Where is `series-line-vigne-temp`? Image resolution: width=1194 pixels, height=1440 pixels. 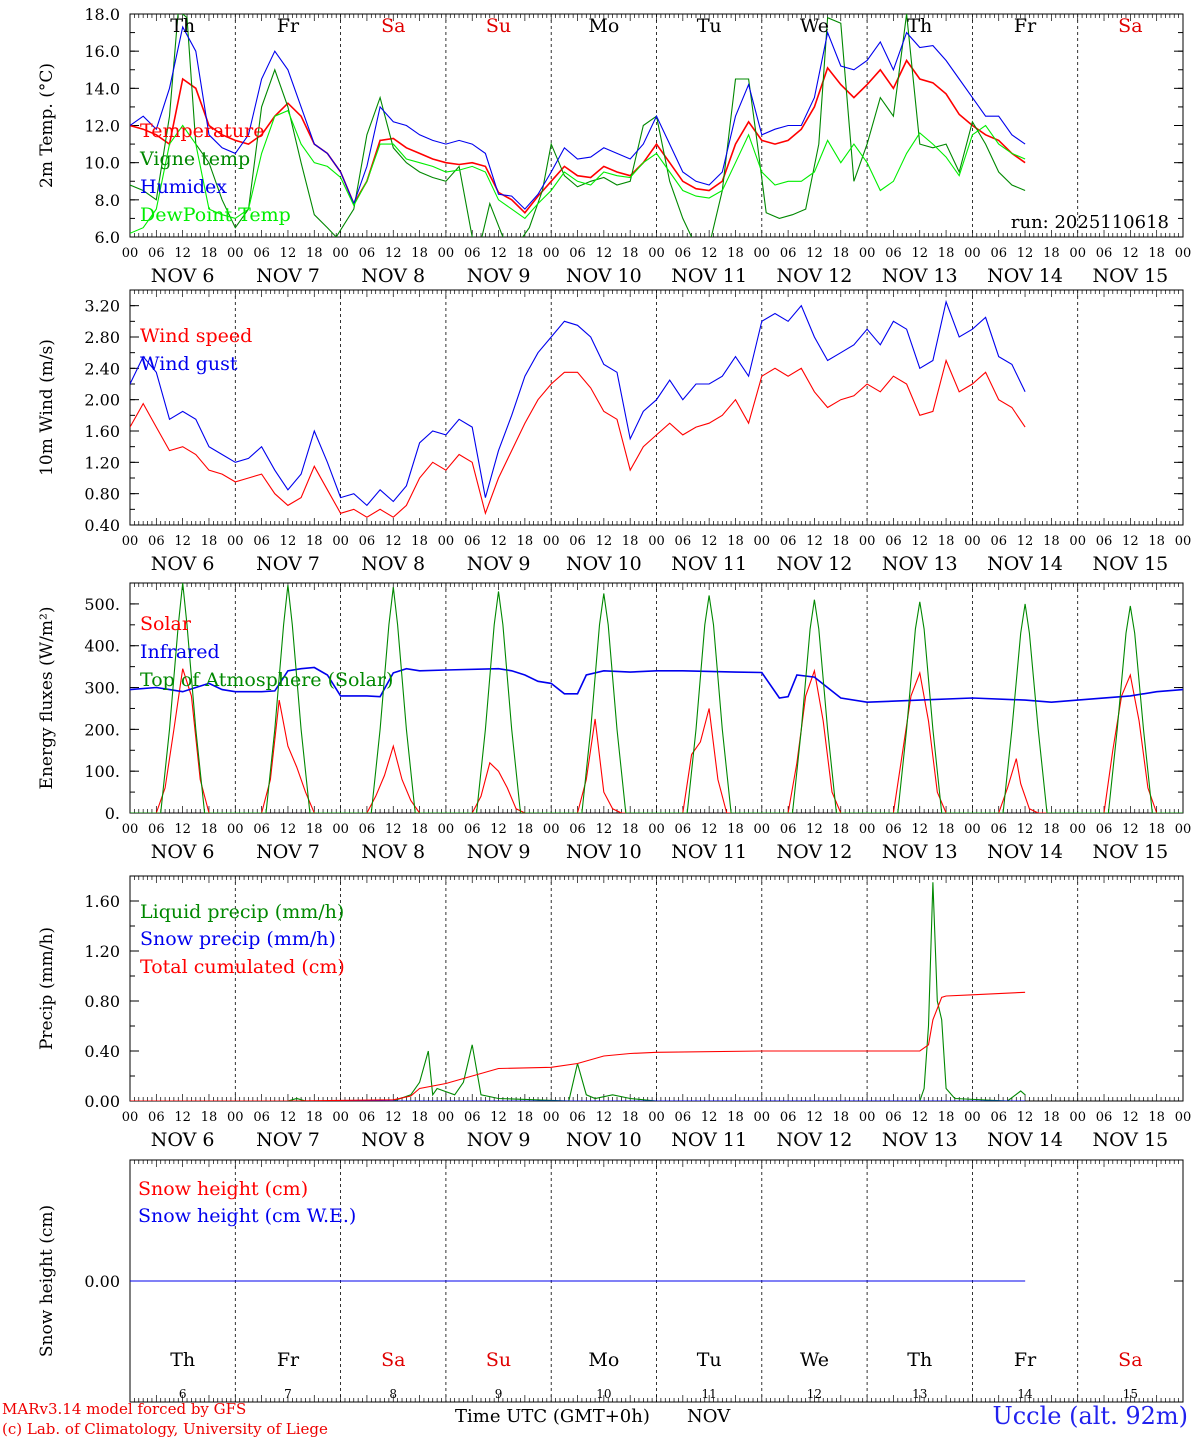
series-line-vigne-temp is located at coordinates (578, 125).